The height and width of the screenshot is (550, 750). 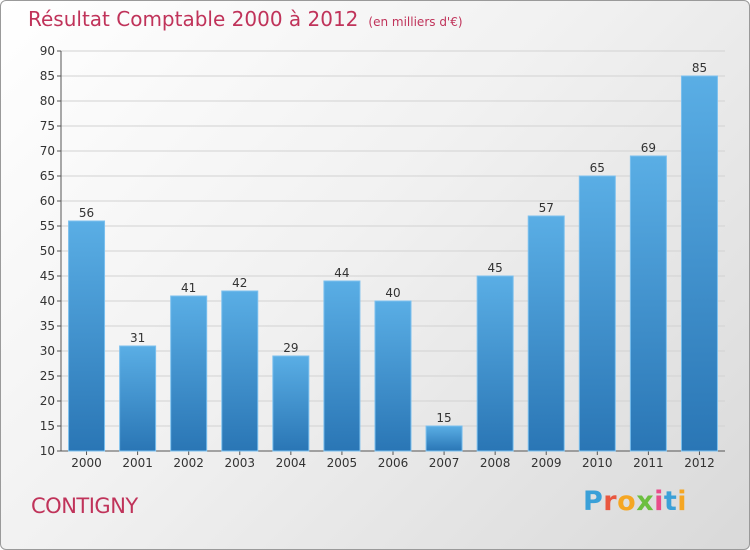 I want to click on x-tick-label-2005: 2005, so click(x=342, y=463).